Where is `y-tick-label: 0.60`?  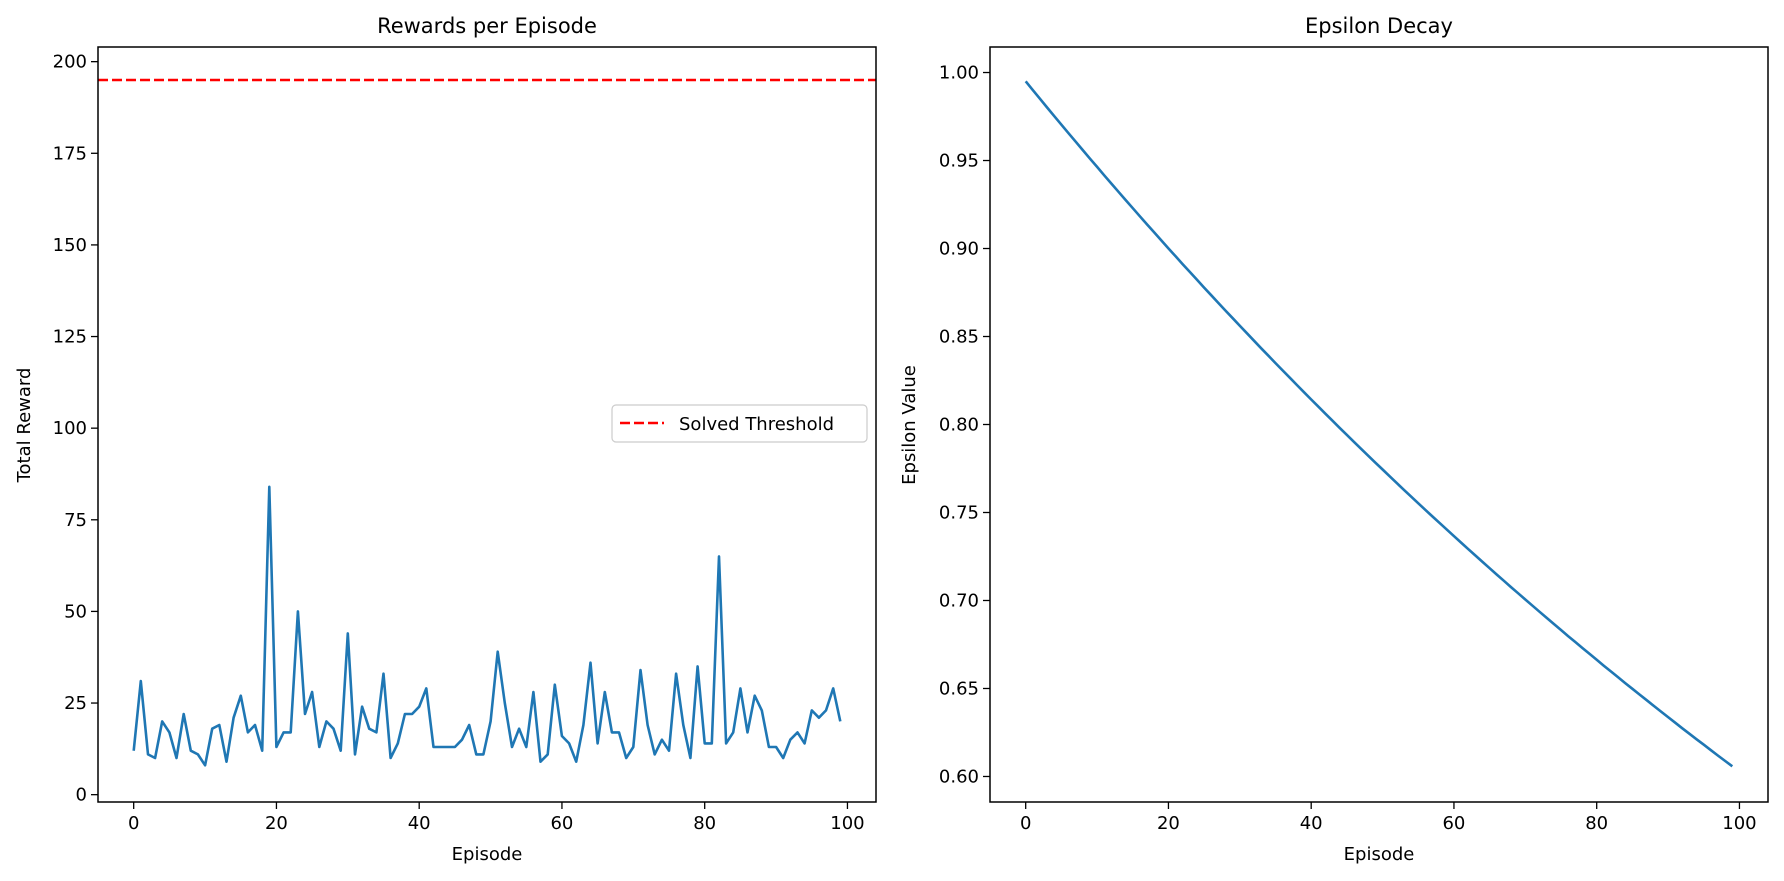
y-tick-label: 0.60 is located at coordinates (959, 776).